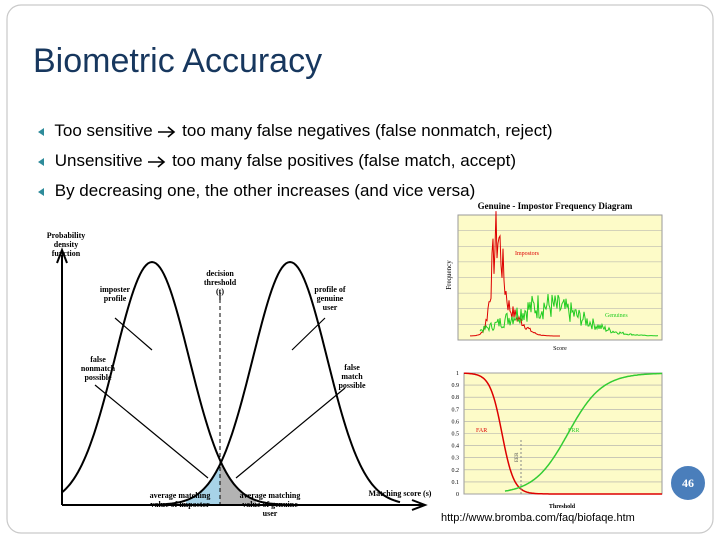  What do you see at coordinates (481, 431) in the screenshot?
I see `far-label: FAR` at bounding box center [481, 431].